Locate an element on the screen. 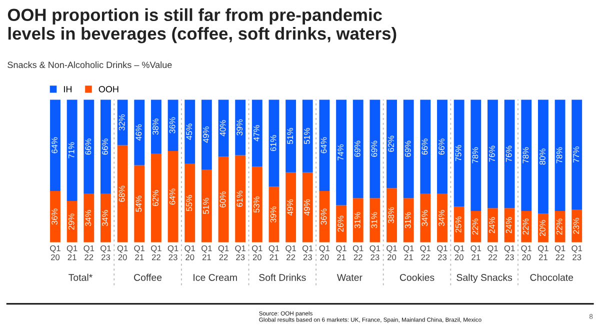 The image size is (602, 332). data-label: 25% is located at coordinates (458, 224).